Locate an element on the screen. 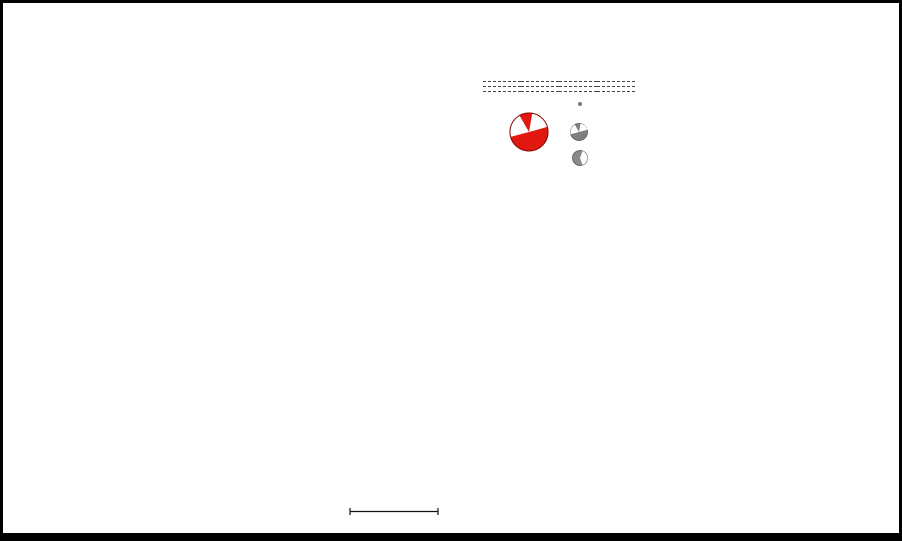 The image size is (902, 541). time-scalebar is located at coordinates (394, 511).